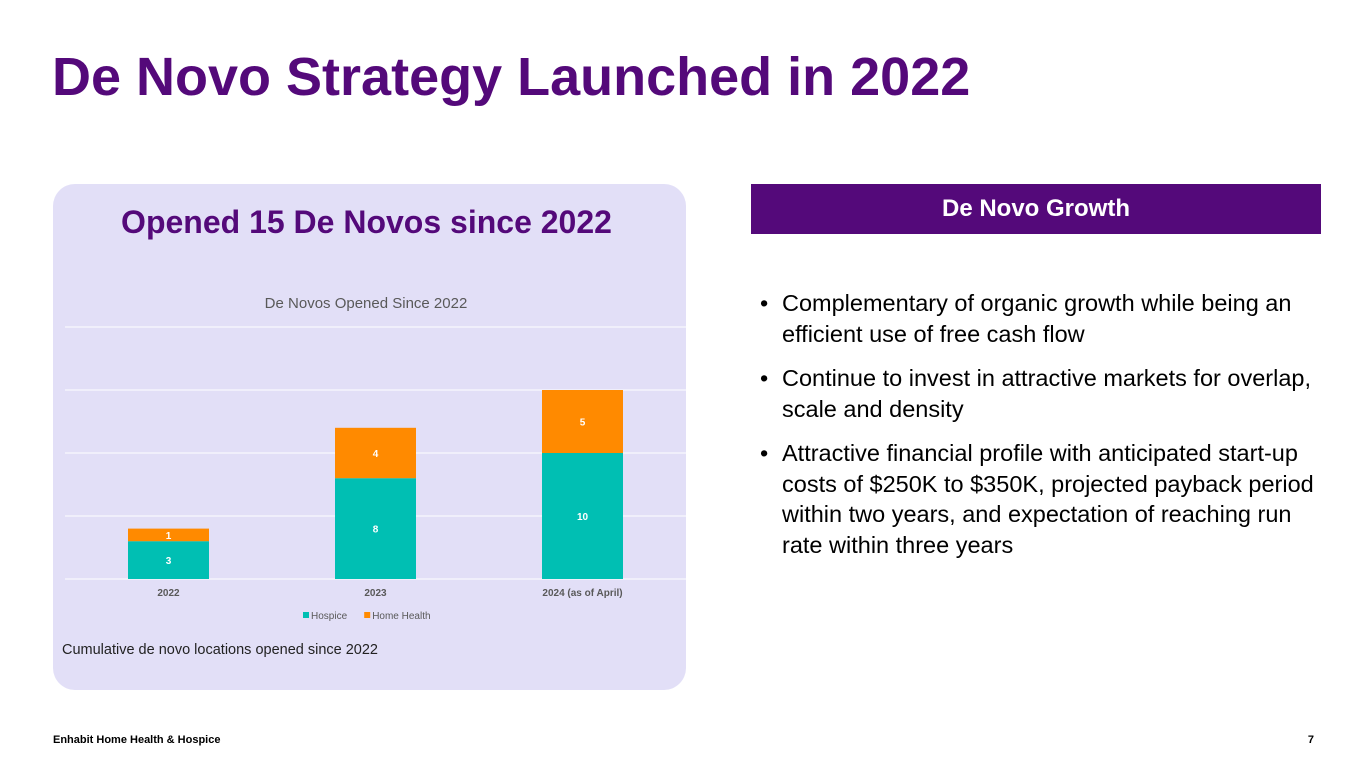 The image size is (1365, 768). Describe the element at coordinates (366, 222) in the screenshot. I see `panel-title: Opened 15 De Novos since 2022` at that location.